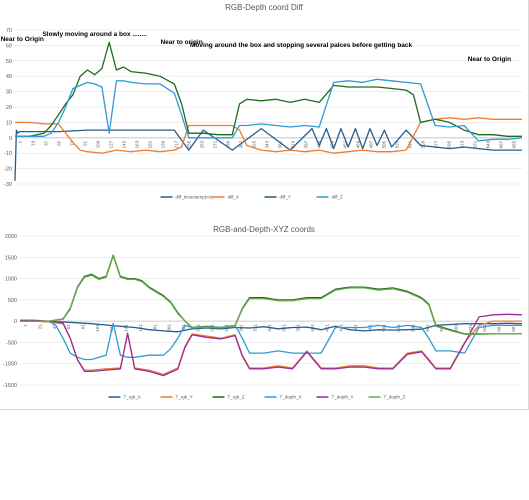  What do you see at coordinates (176, 144) in the screenshot?
I see `x-tick-label: 217` at bounding box center [176, 144].